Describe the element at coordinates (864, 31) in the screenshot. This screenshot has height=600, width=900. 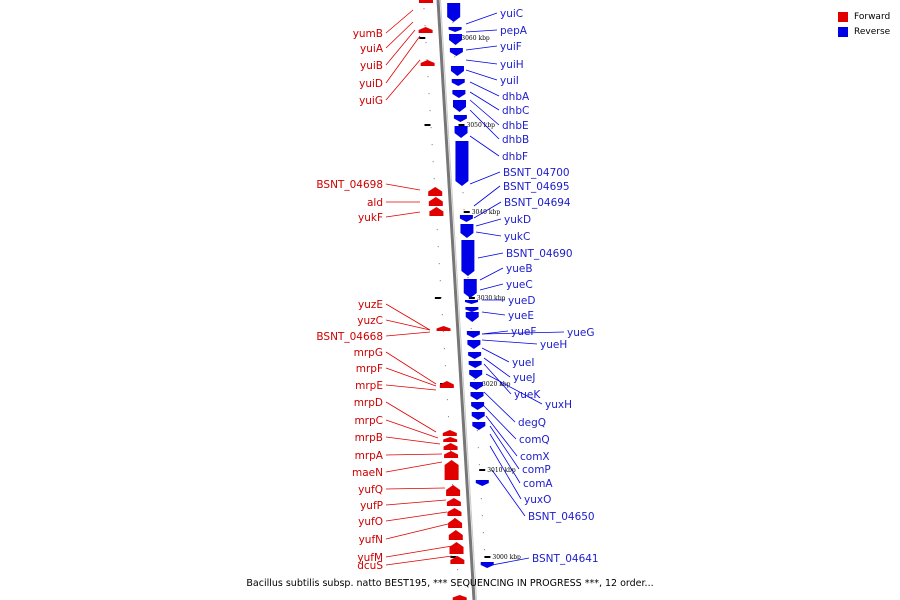
I see `legend-item-reverse: Reverse` at that location.